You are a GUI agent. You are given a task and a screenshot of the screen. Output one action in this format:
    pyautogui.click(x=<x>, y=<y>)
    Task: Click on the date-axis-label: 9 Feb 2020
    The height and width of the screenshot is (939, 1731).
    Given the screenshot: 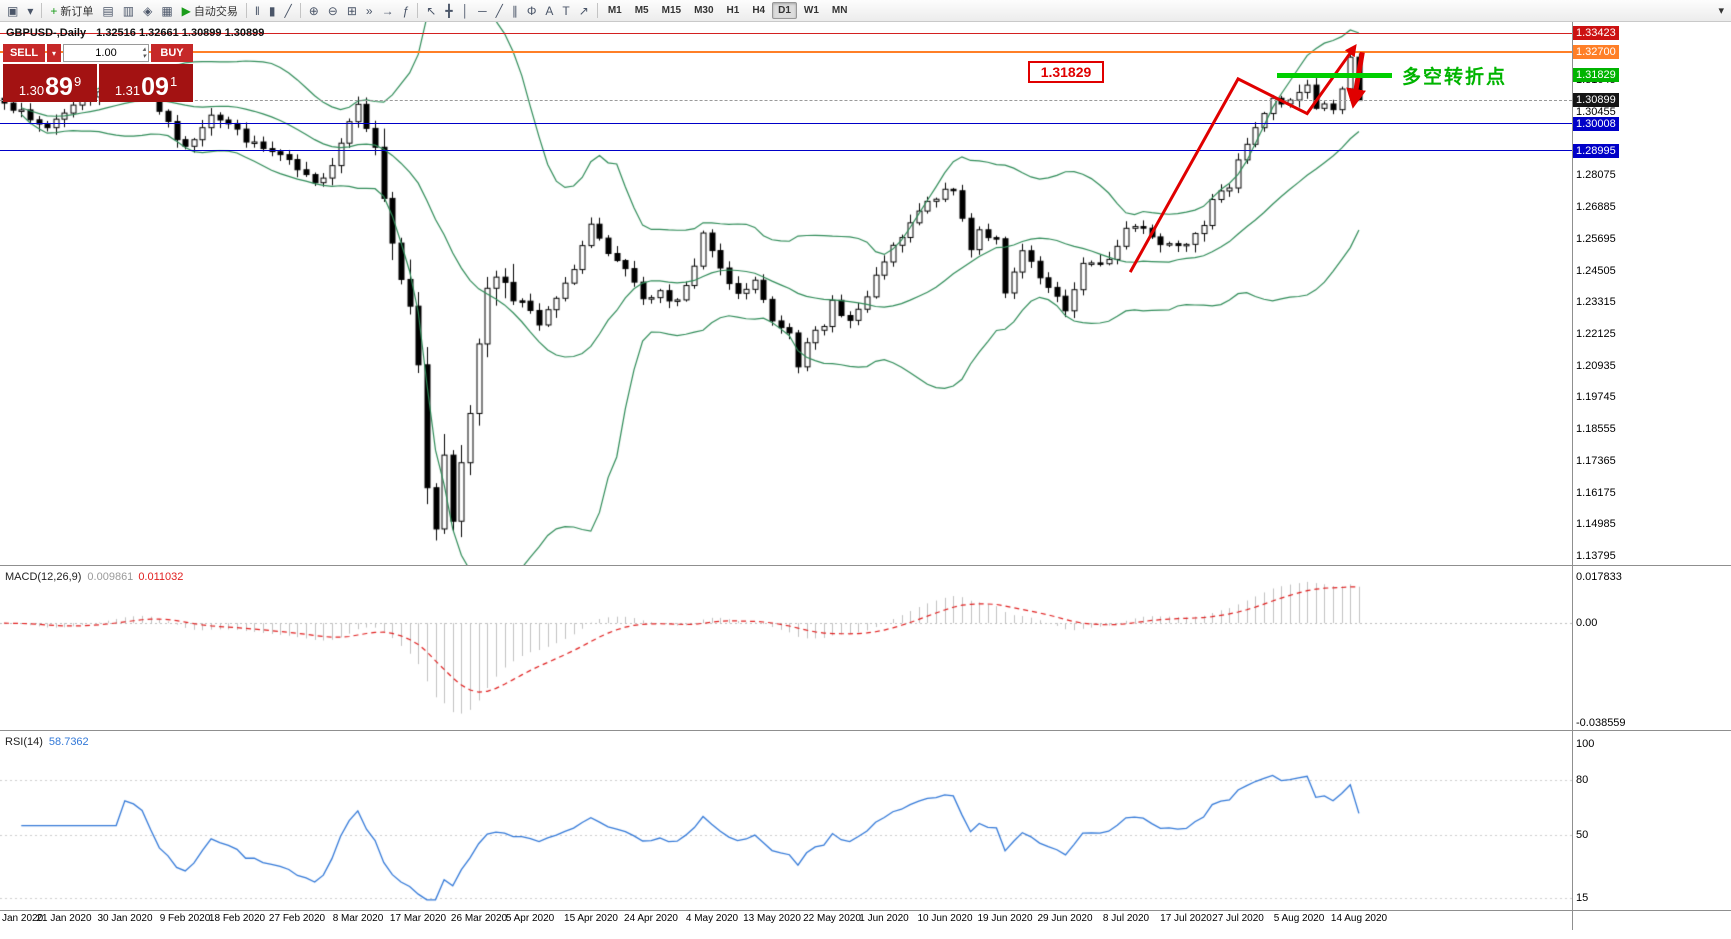 What is the action you would take?
    pyautogui.click(x=185, y=918)
    